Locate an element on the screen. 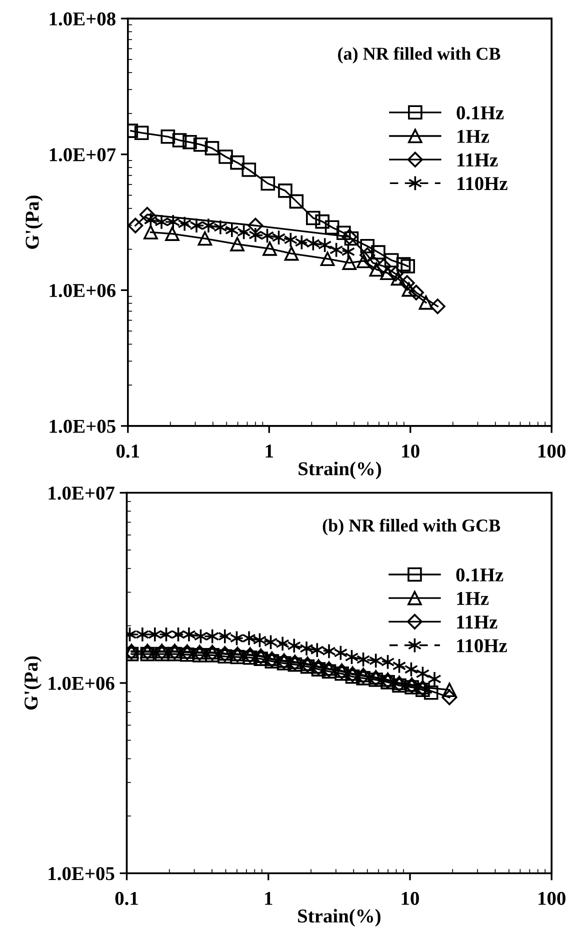 This screenshot has height=928, width=571. text: (a) NR filled with CB is located at coordinates (419, 55).